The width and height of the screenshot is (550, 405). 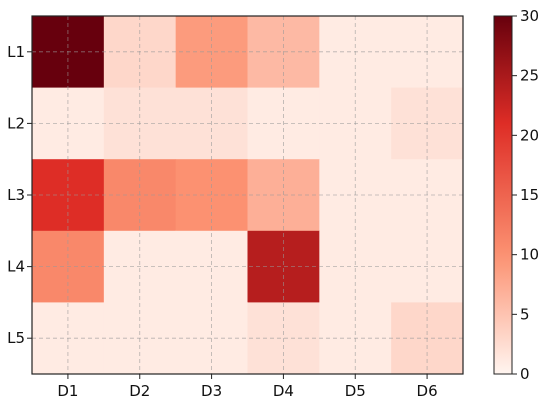 I want to click on colorbar-tick-label: 0, so click(x=525, y=374).